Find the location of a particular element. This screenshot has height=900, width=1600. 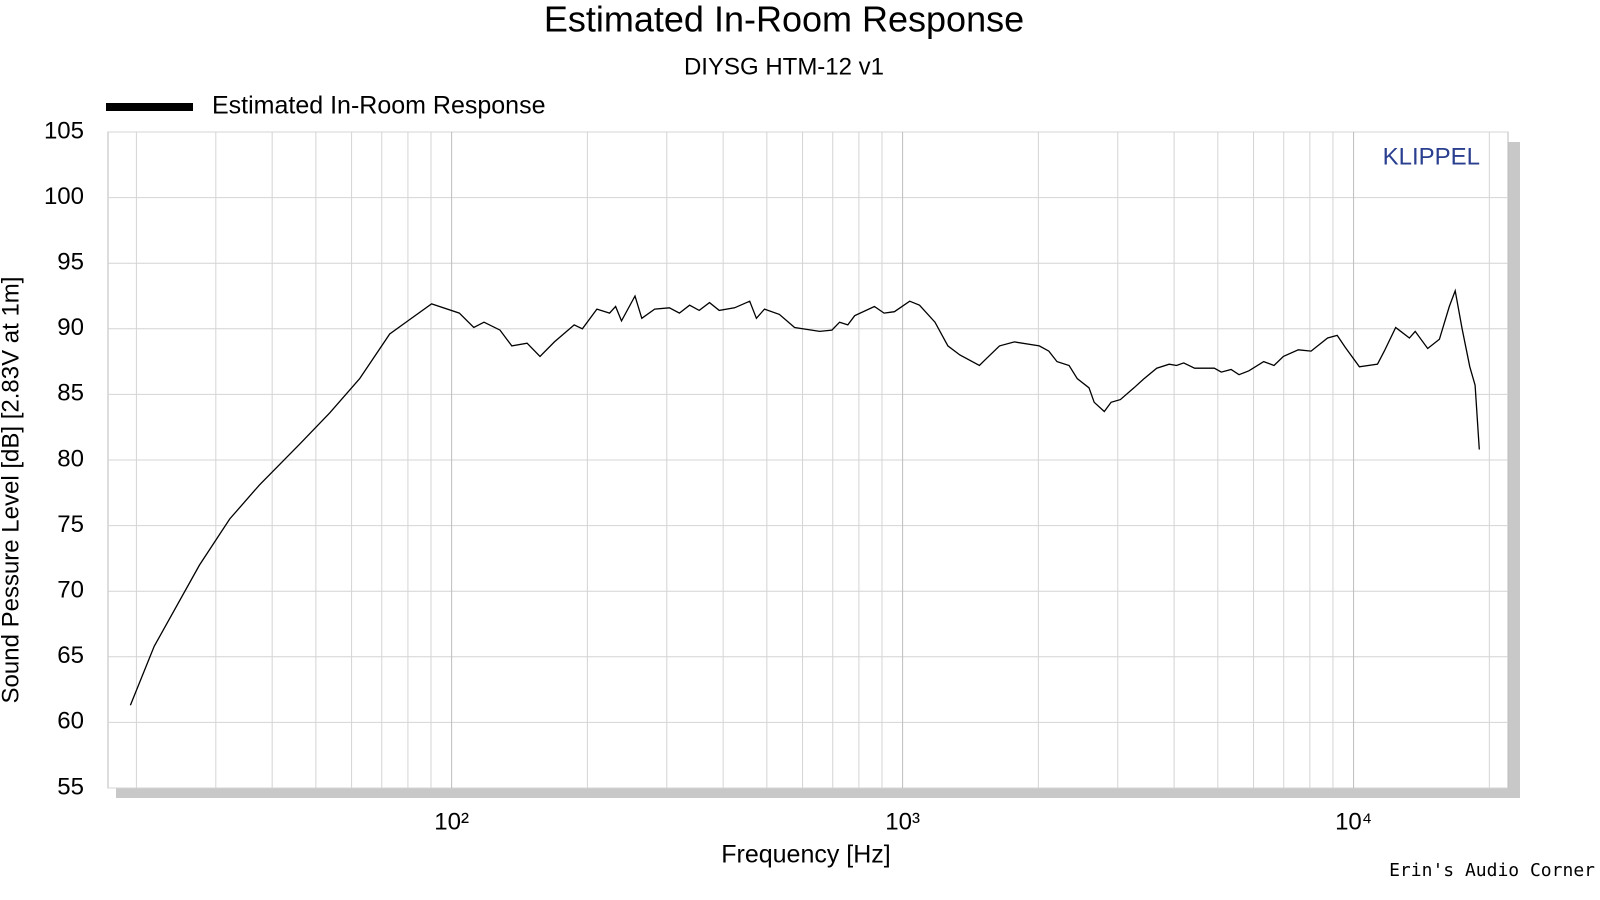

x-tick-label: 10³ is located at coordinates (902, 821).